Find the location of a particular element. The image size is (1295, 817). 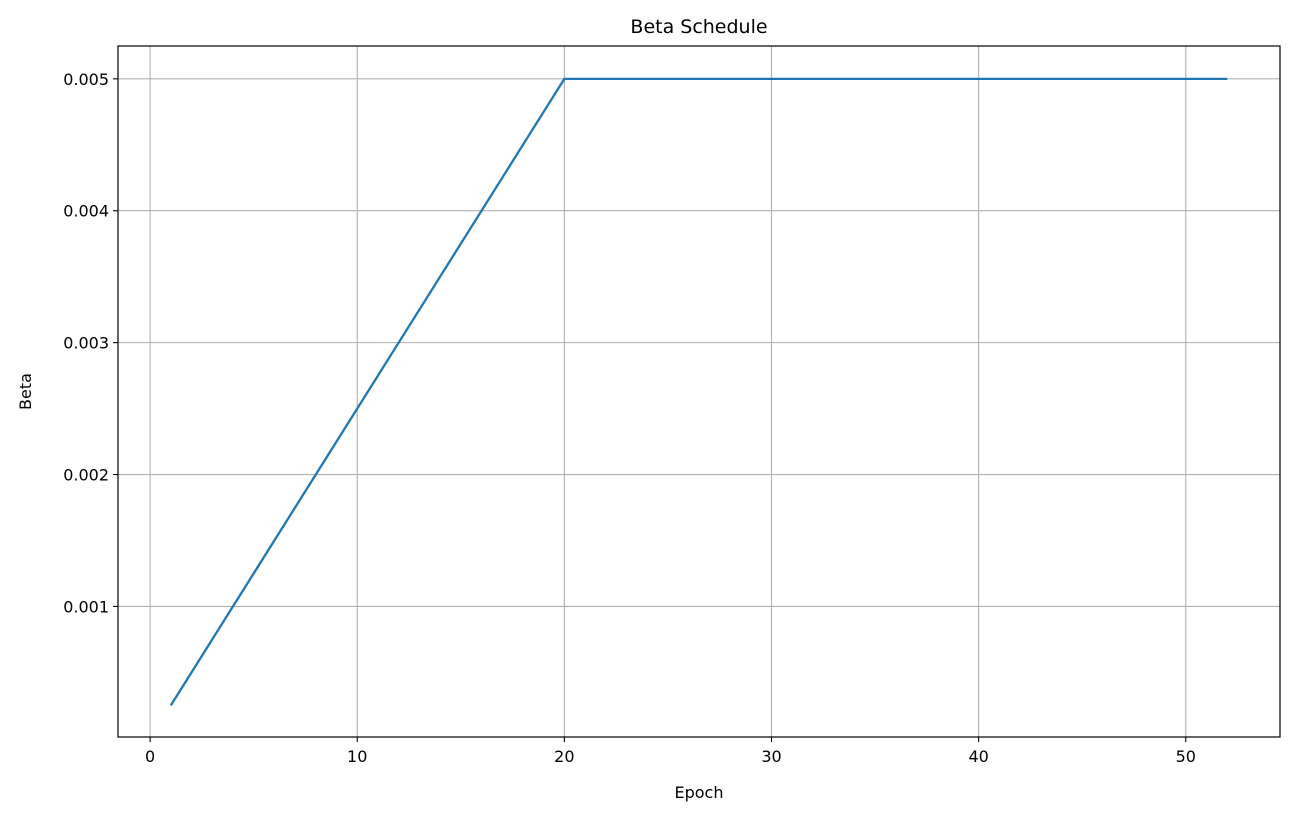

x-tick-label: 40 is located at coordinates (978, 756).